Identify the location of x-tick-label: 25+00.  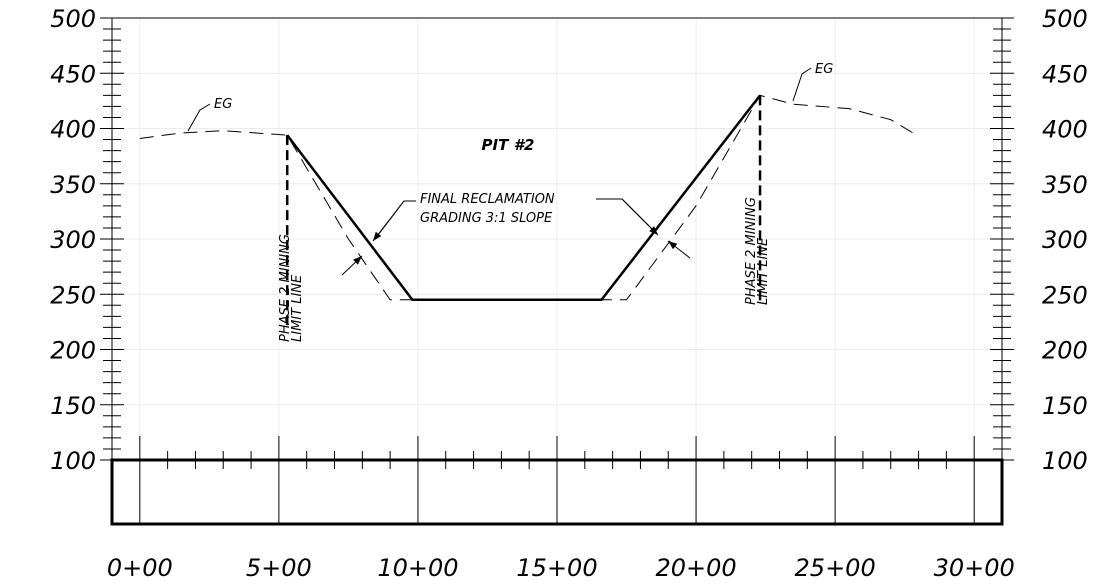
(835, 568).